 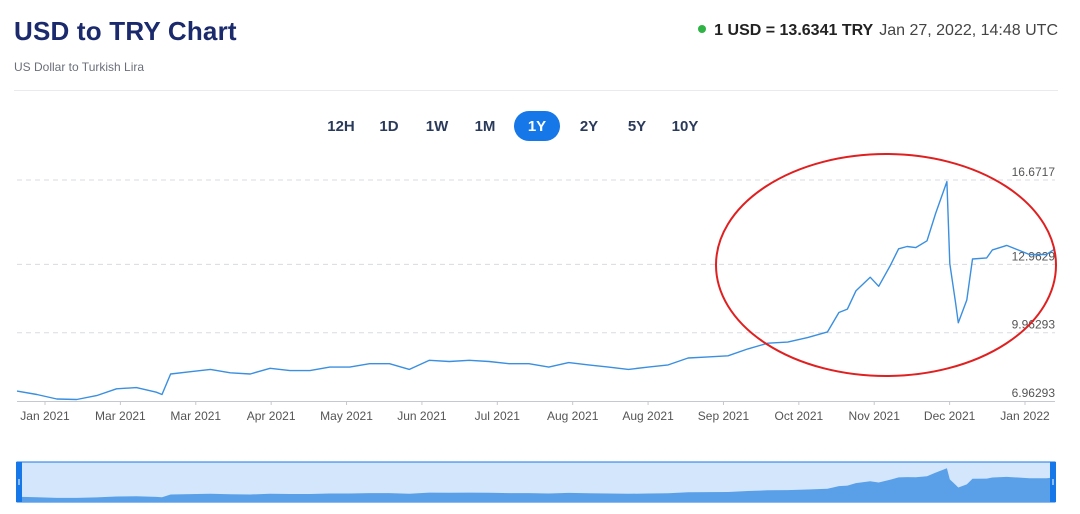 I want to click on tab-12h: 12H, so click(x=341, y=126).